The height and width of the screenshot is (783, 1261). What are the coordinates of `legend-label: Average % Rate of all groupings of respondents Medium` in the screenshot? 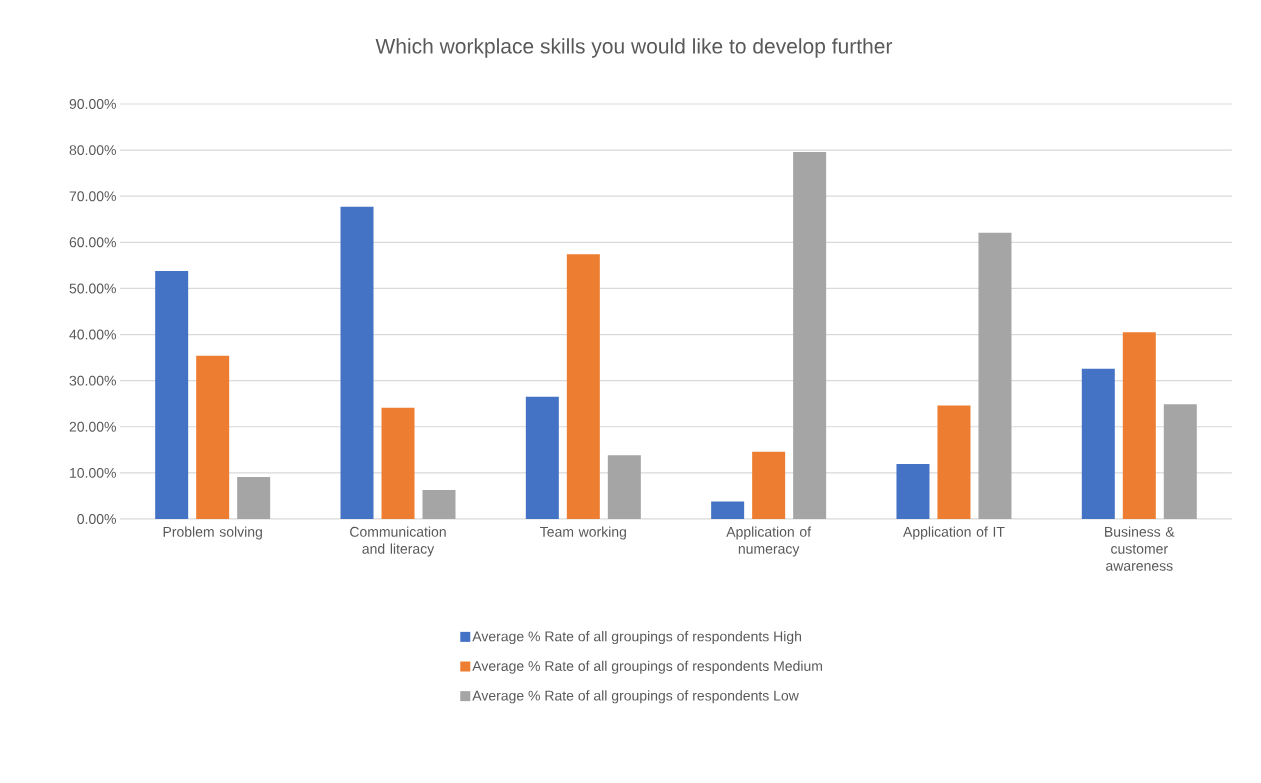 It's located at (647, 667).